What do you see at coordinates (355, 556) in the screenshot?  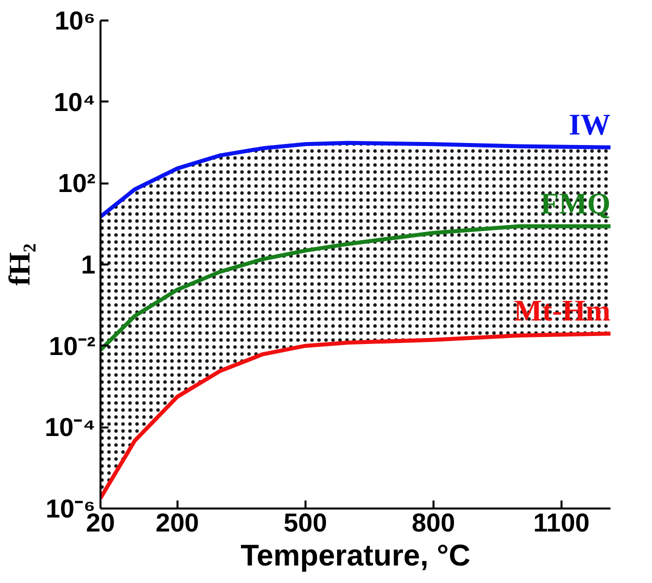 I see `x-axis-title: Temperature, °C` at bounding box center [355, 556].